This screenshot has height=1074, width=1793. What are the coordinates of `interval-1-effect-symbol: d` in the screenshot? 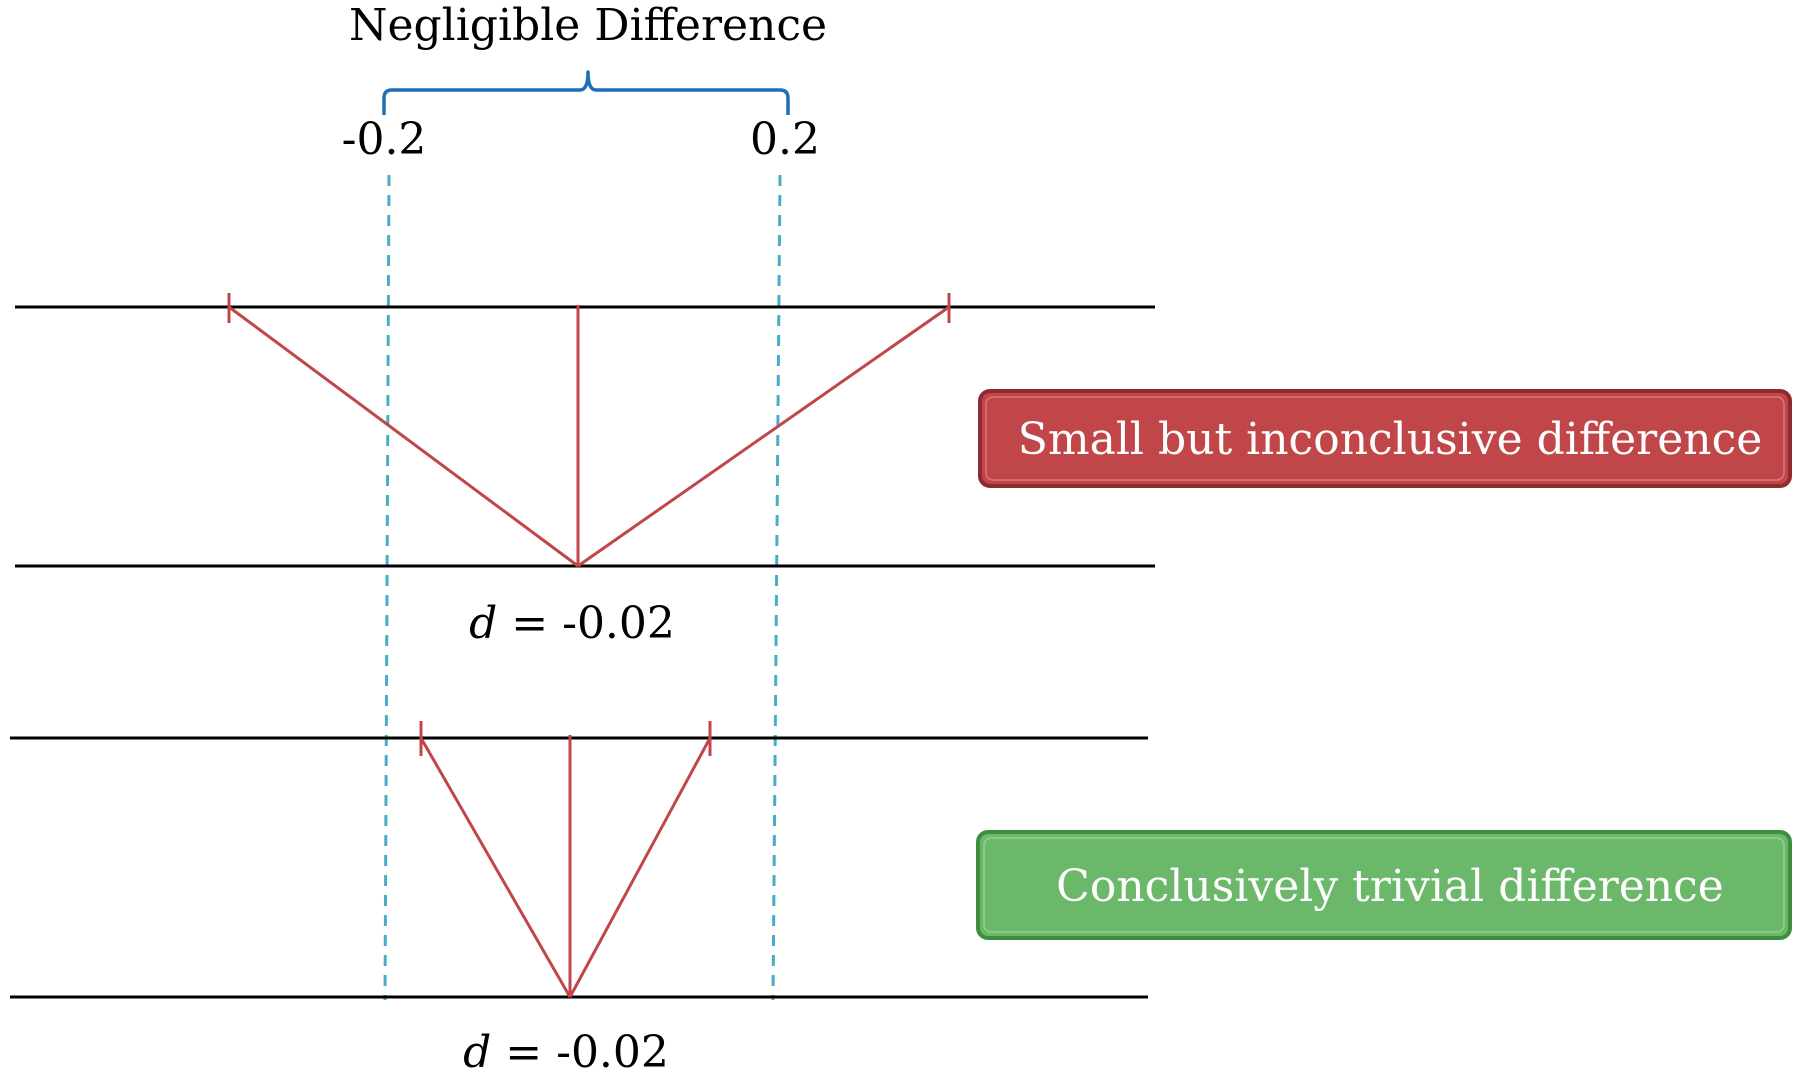 It's located at (483, 623).